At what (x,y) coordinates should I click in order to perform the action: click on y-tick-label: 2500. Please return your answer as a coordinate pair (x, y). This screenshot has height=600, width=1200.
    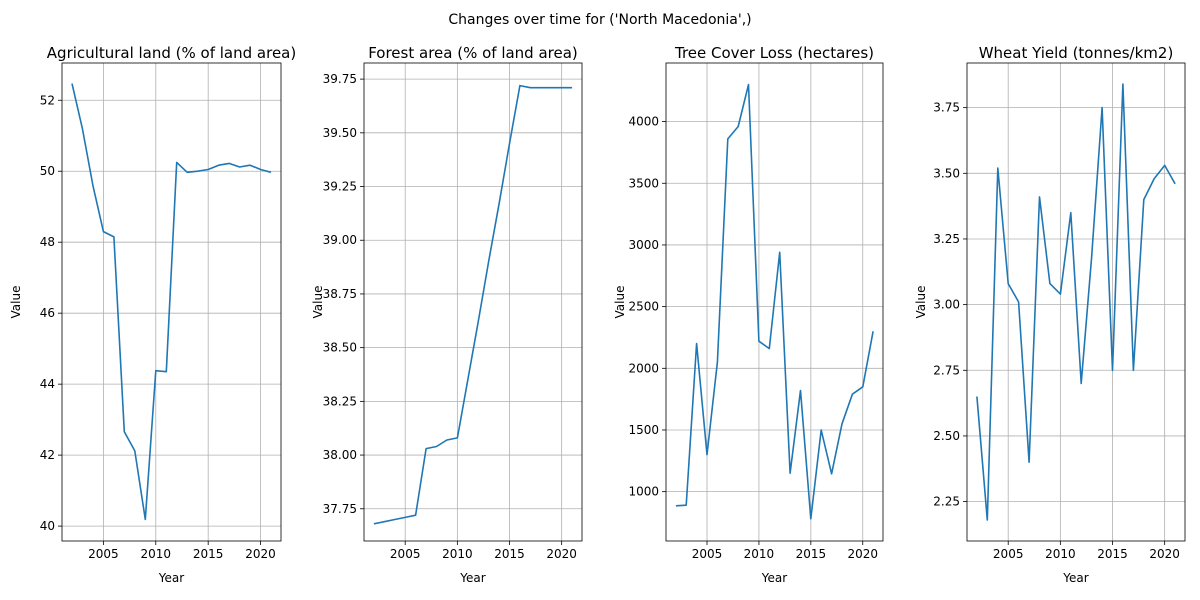
    Looking at the image, I should click on (643, 307).